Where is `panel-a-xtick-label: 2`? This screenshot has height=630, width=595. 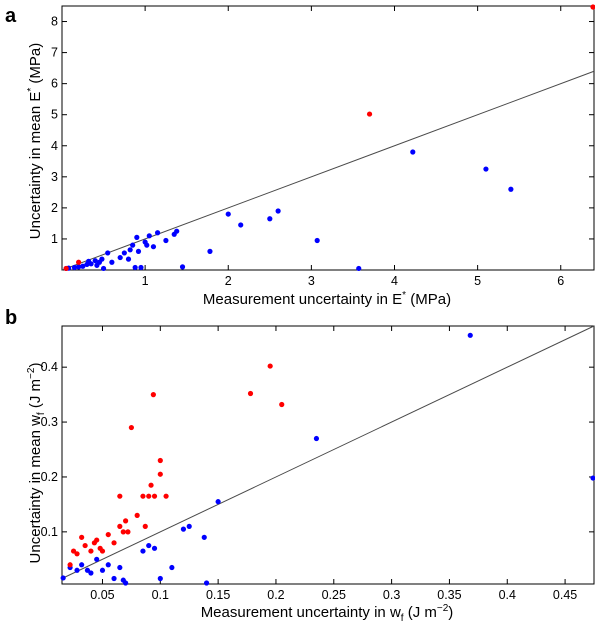
panel-a-xtick-label: 2 is located at coordinates (228, 281).